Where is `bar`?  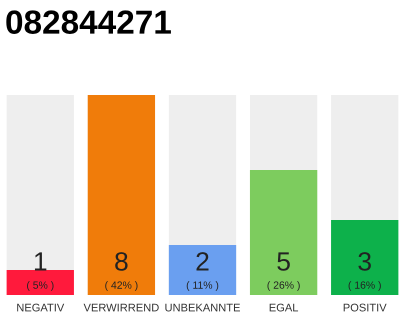
bar is located at coordinates (40, 282).